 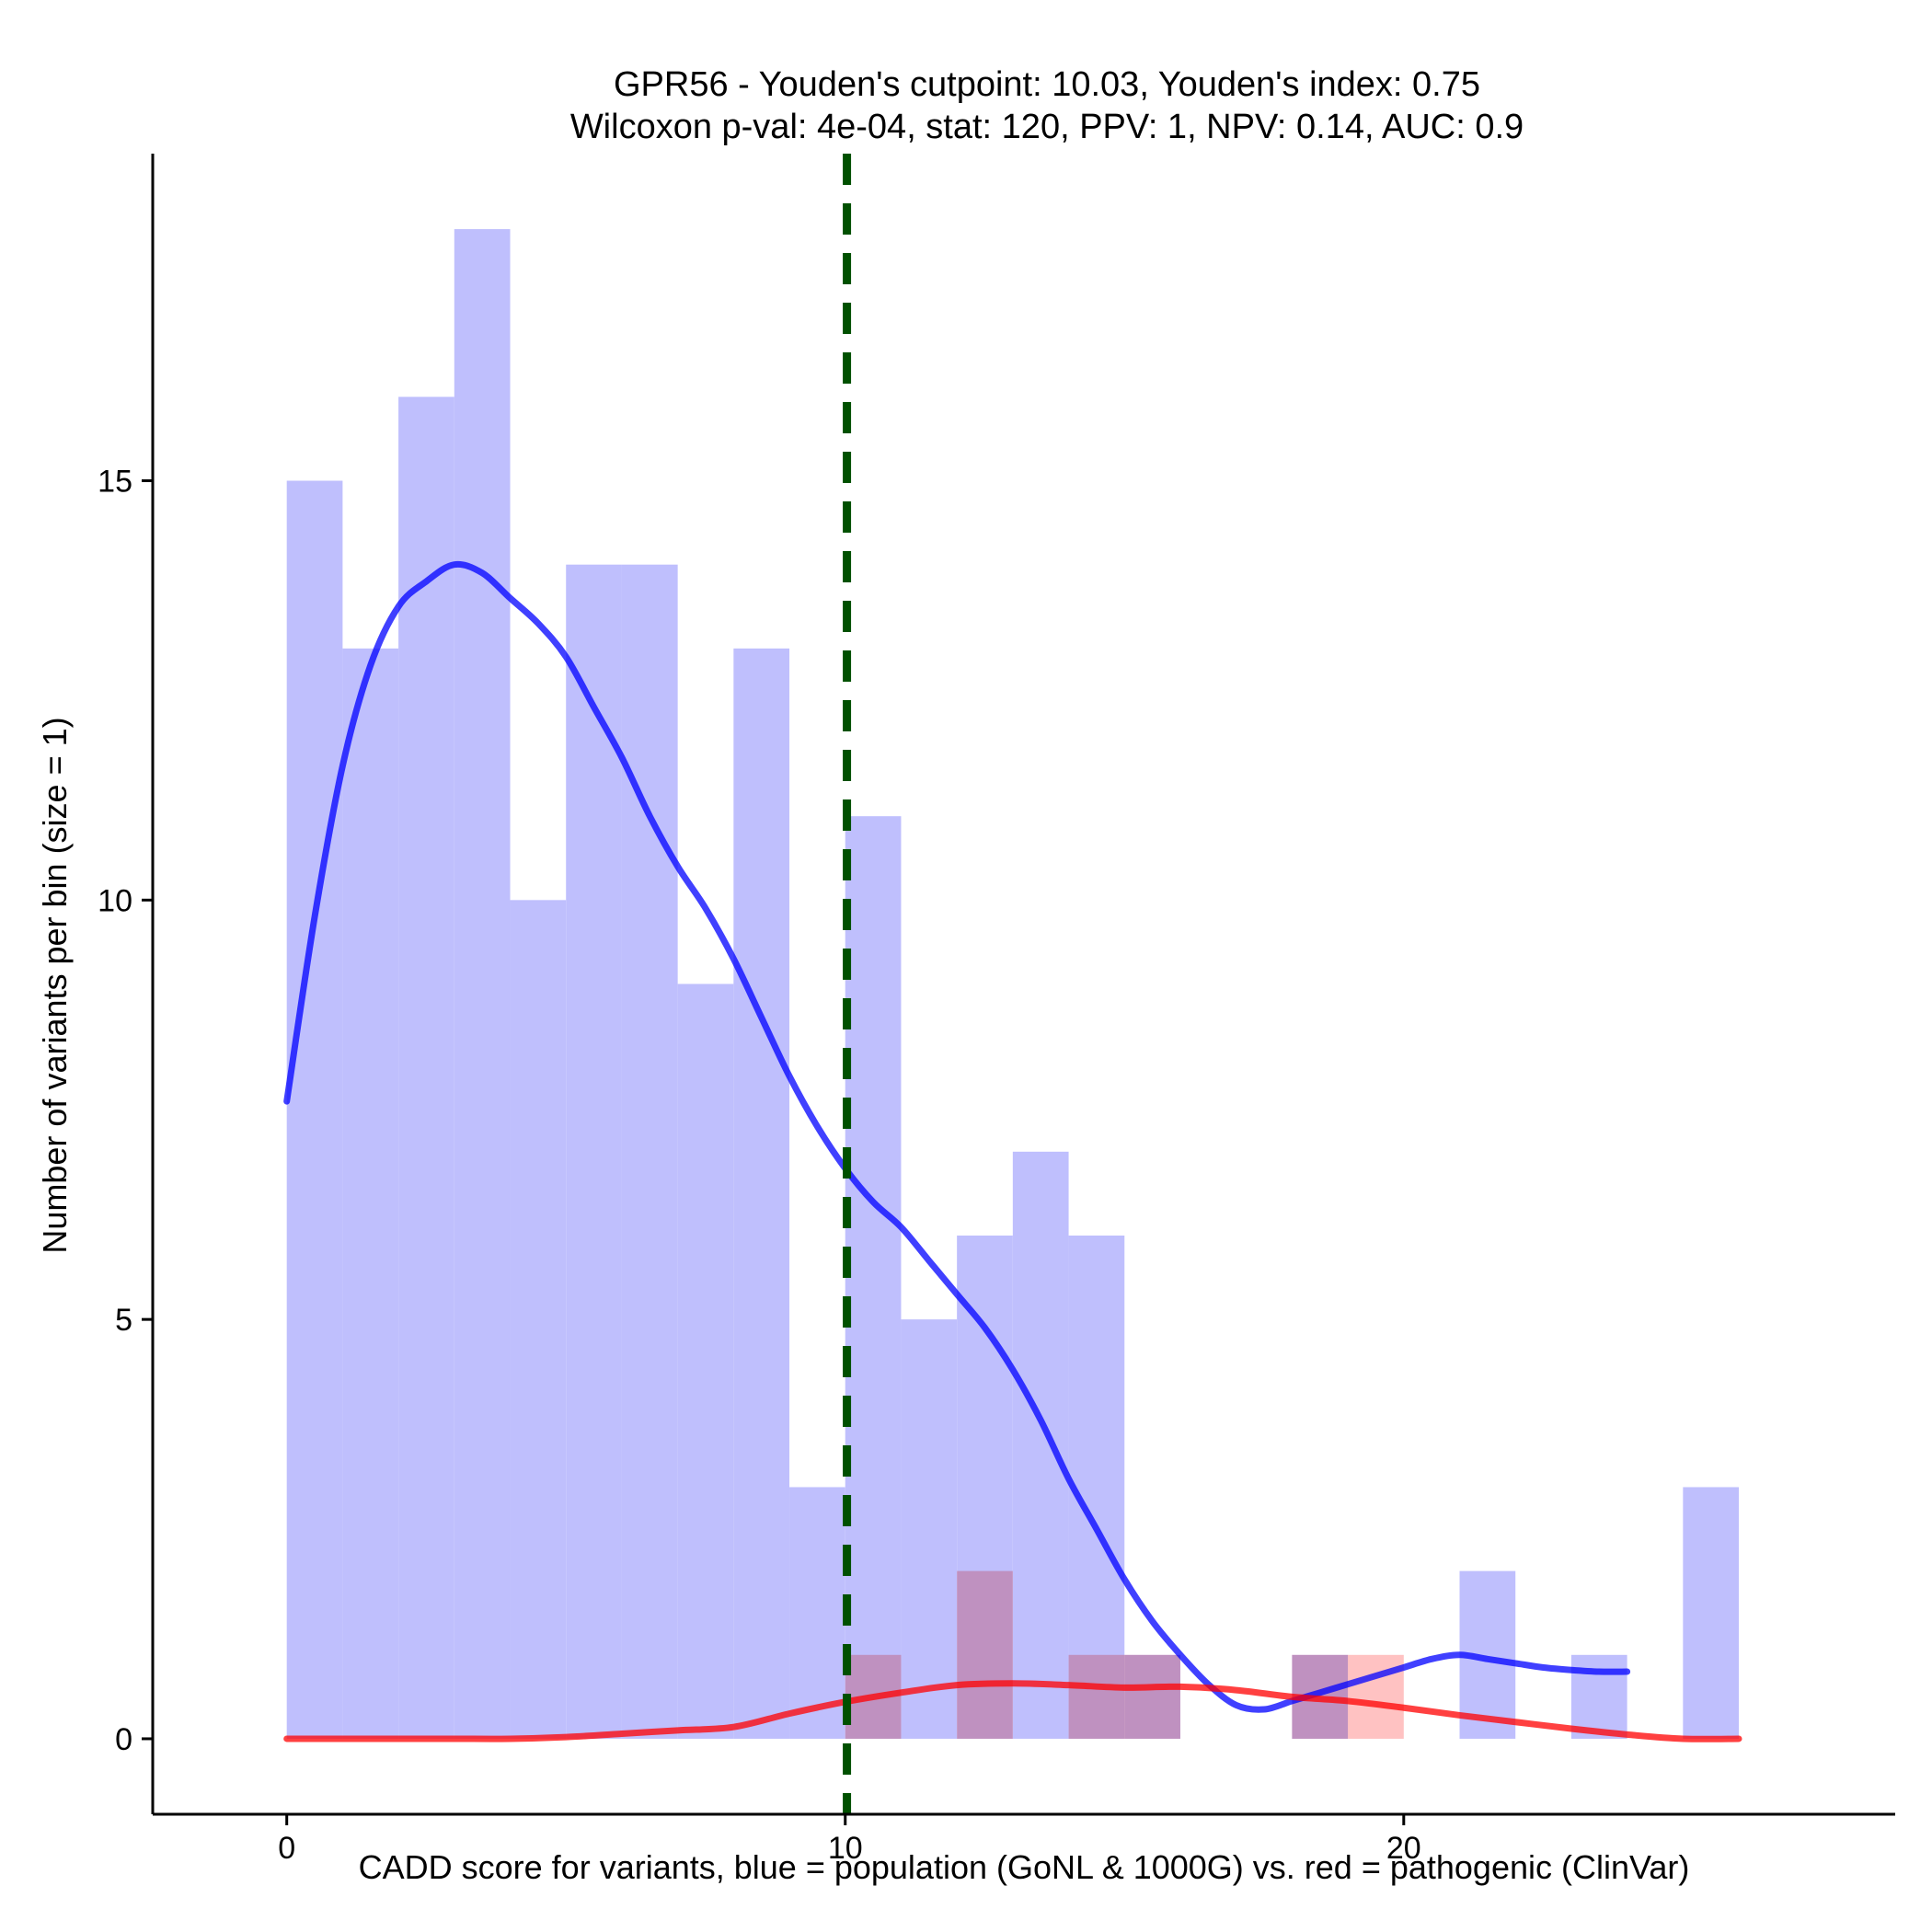 What do you see at coordinates (123, 1739) in the screenshot?
I see `y-tick-label: 0` at bounding box center [123, 1739].